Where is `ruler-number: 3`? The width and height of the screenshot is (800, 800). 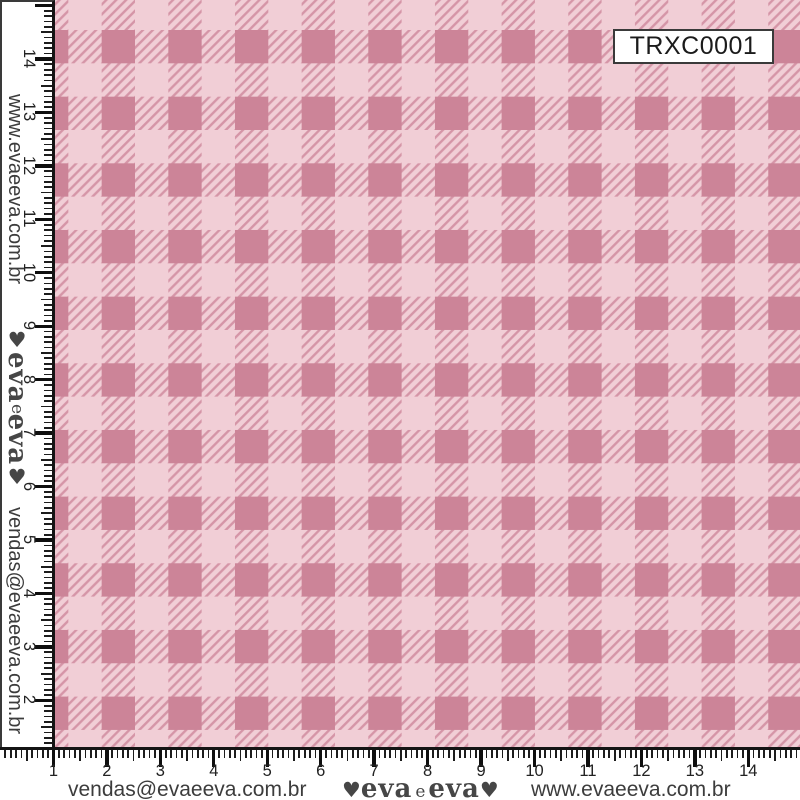
ruler-number: 3 is located at coordinates (160, 771).